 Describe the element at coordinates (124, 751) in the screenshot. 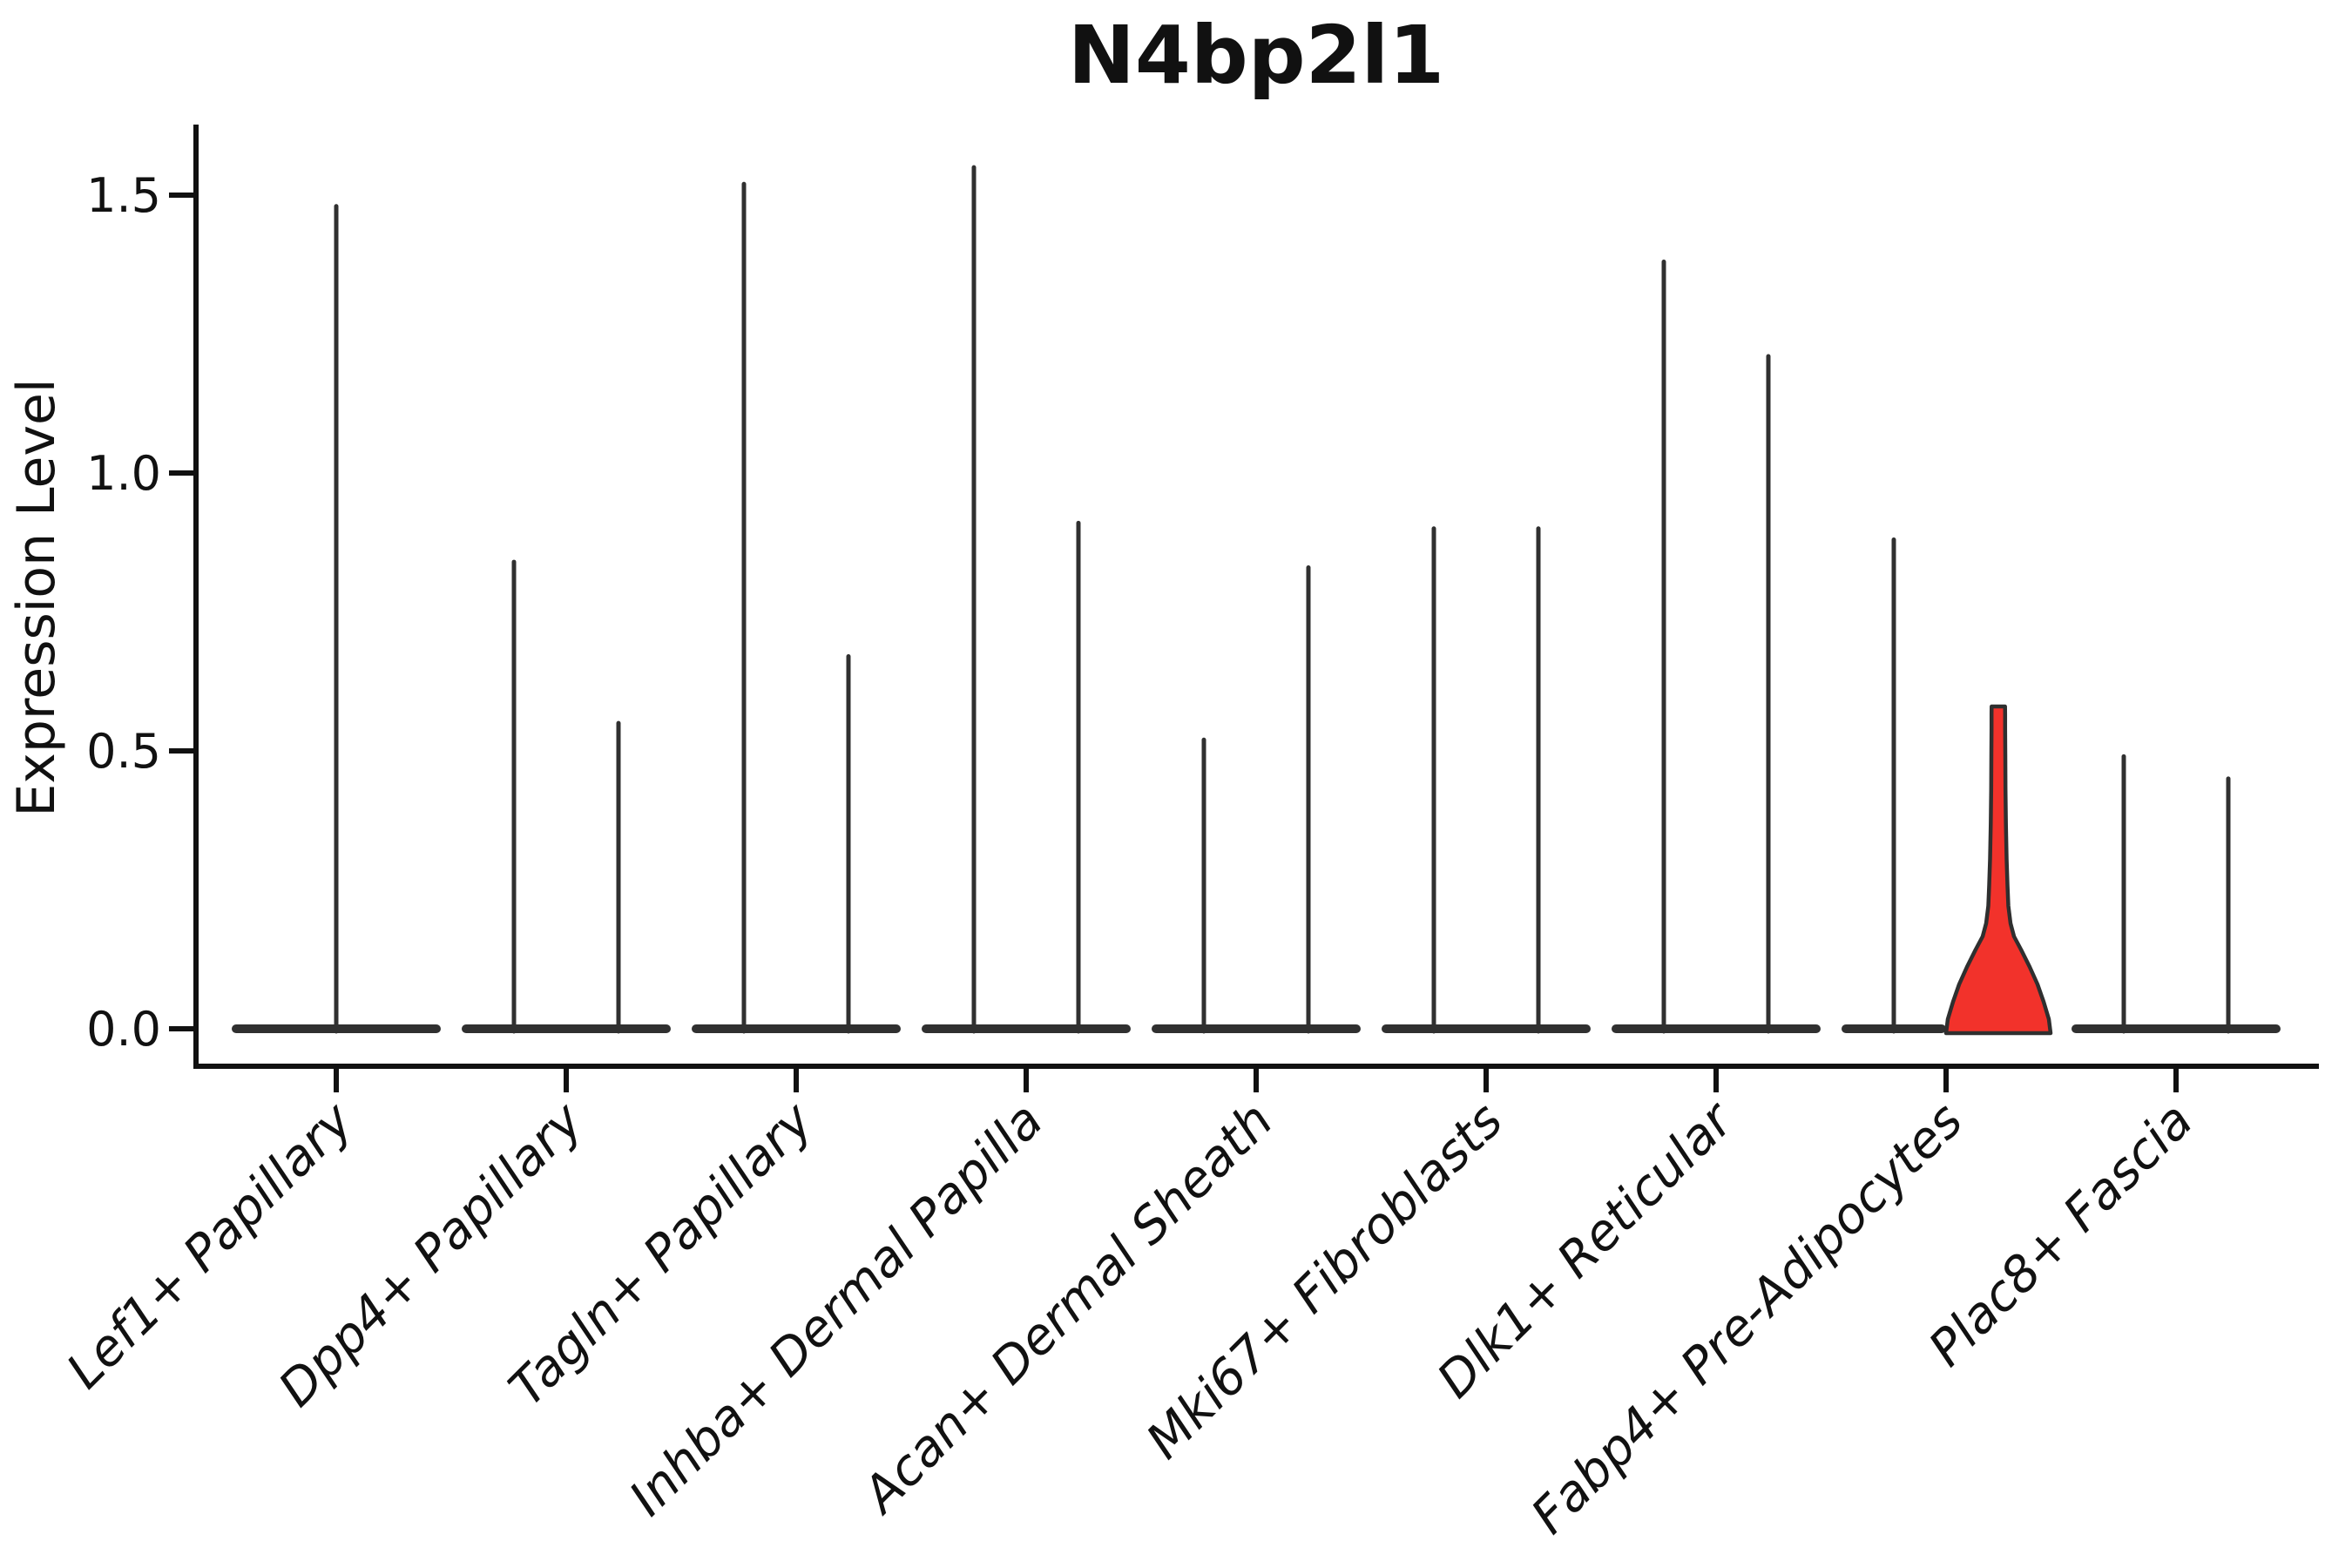

I see `y-tick-label: 0.5` at that location.